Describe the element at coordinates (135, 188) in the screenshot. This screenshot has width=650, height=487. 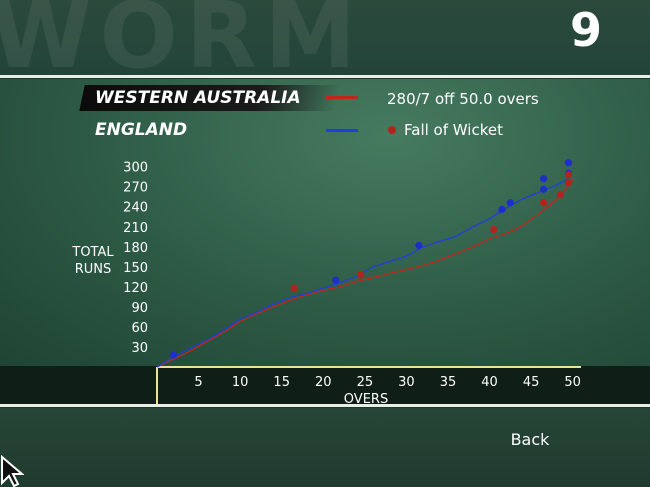
I see `y-tick-label: 270` at that location.